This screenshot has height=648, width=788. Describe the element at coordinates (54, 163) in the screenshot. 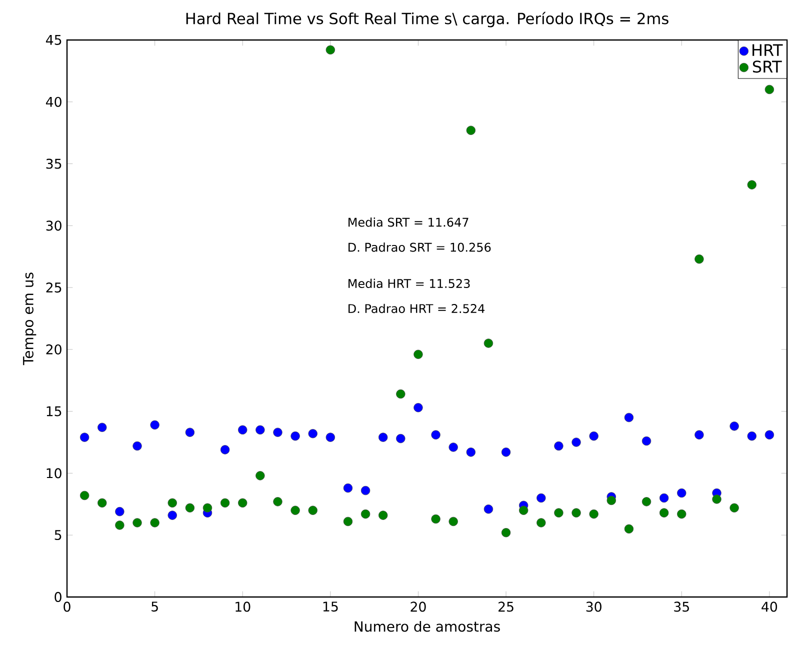

I see `y-tick-label: 35` at that location.